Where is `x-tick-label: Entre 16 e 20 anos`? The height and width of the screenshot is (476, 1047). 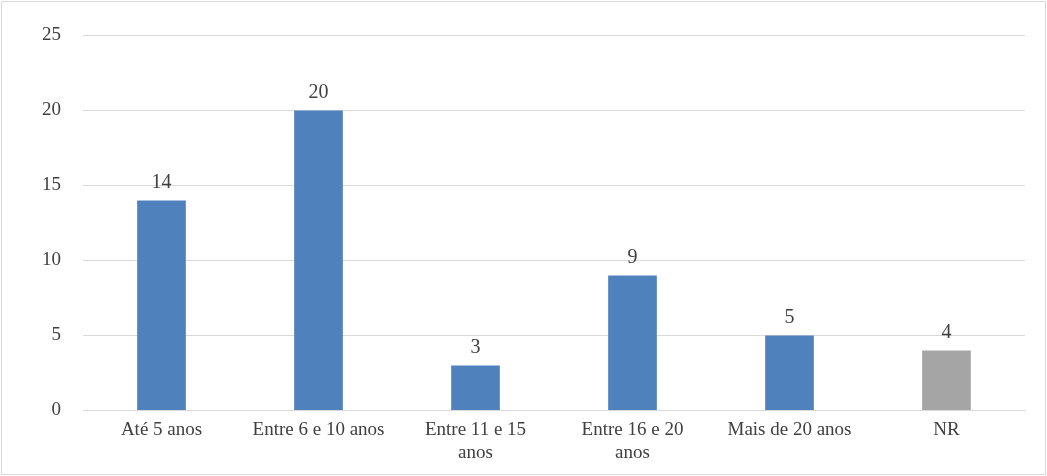
x-tick-label: Entre 16 e 20 anos is located at coordinates (632, 439).